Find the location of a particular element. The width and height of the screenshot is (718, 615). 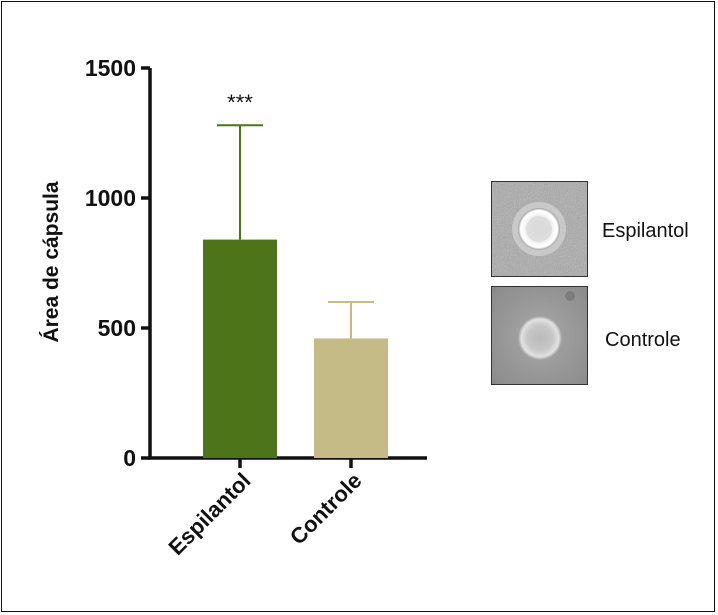

x-tick-label: Espilantol is located at coordinates (210, 514).